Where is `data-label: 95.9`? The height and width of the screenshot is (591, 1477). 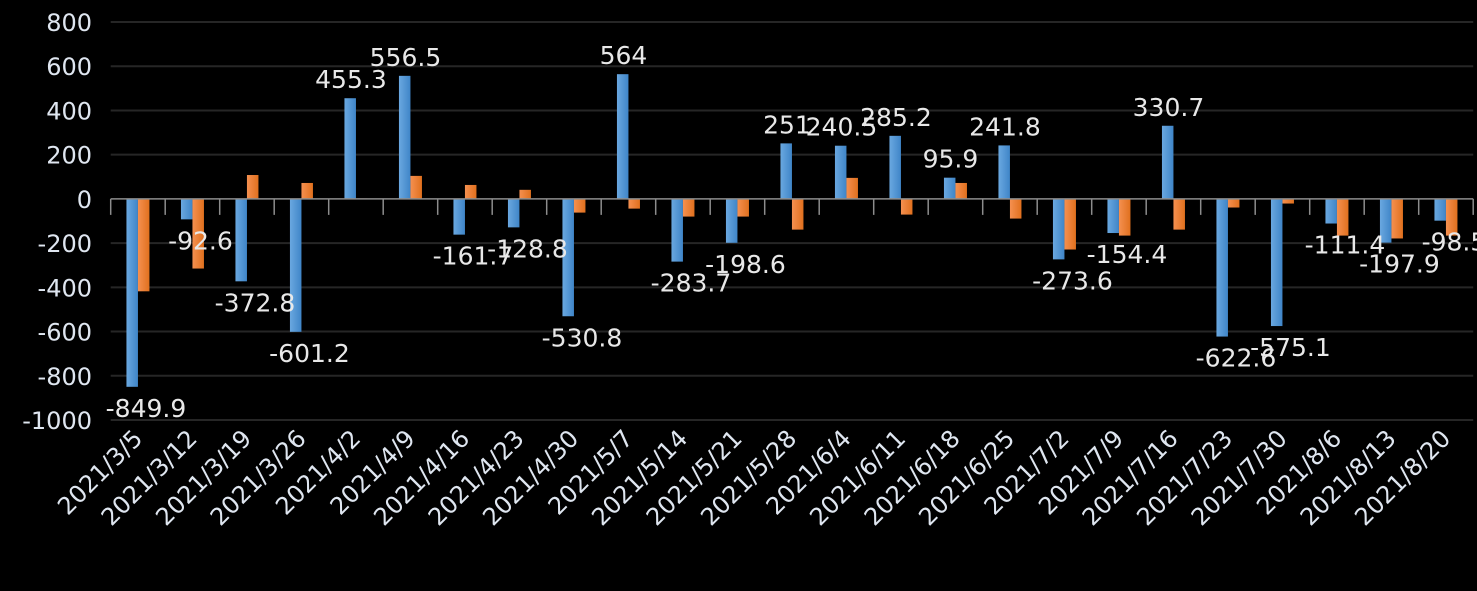
data-label: 95.9 is located at coordinates (951, 159).